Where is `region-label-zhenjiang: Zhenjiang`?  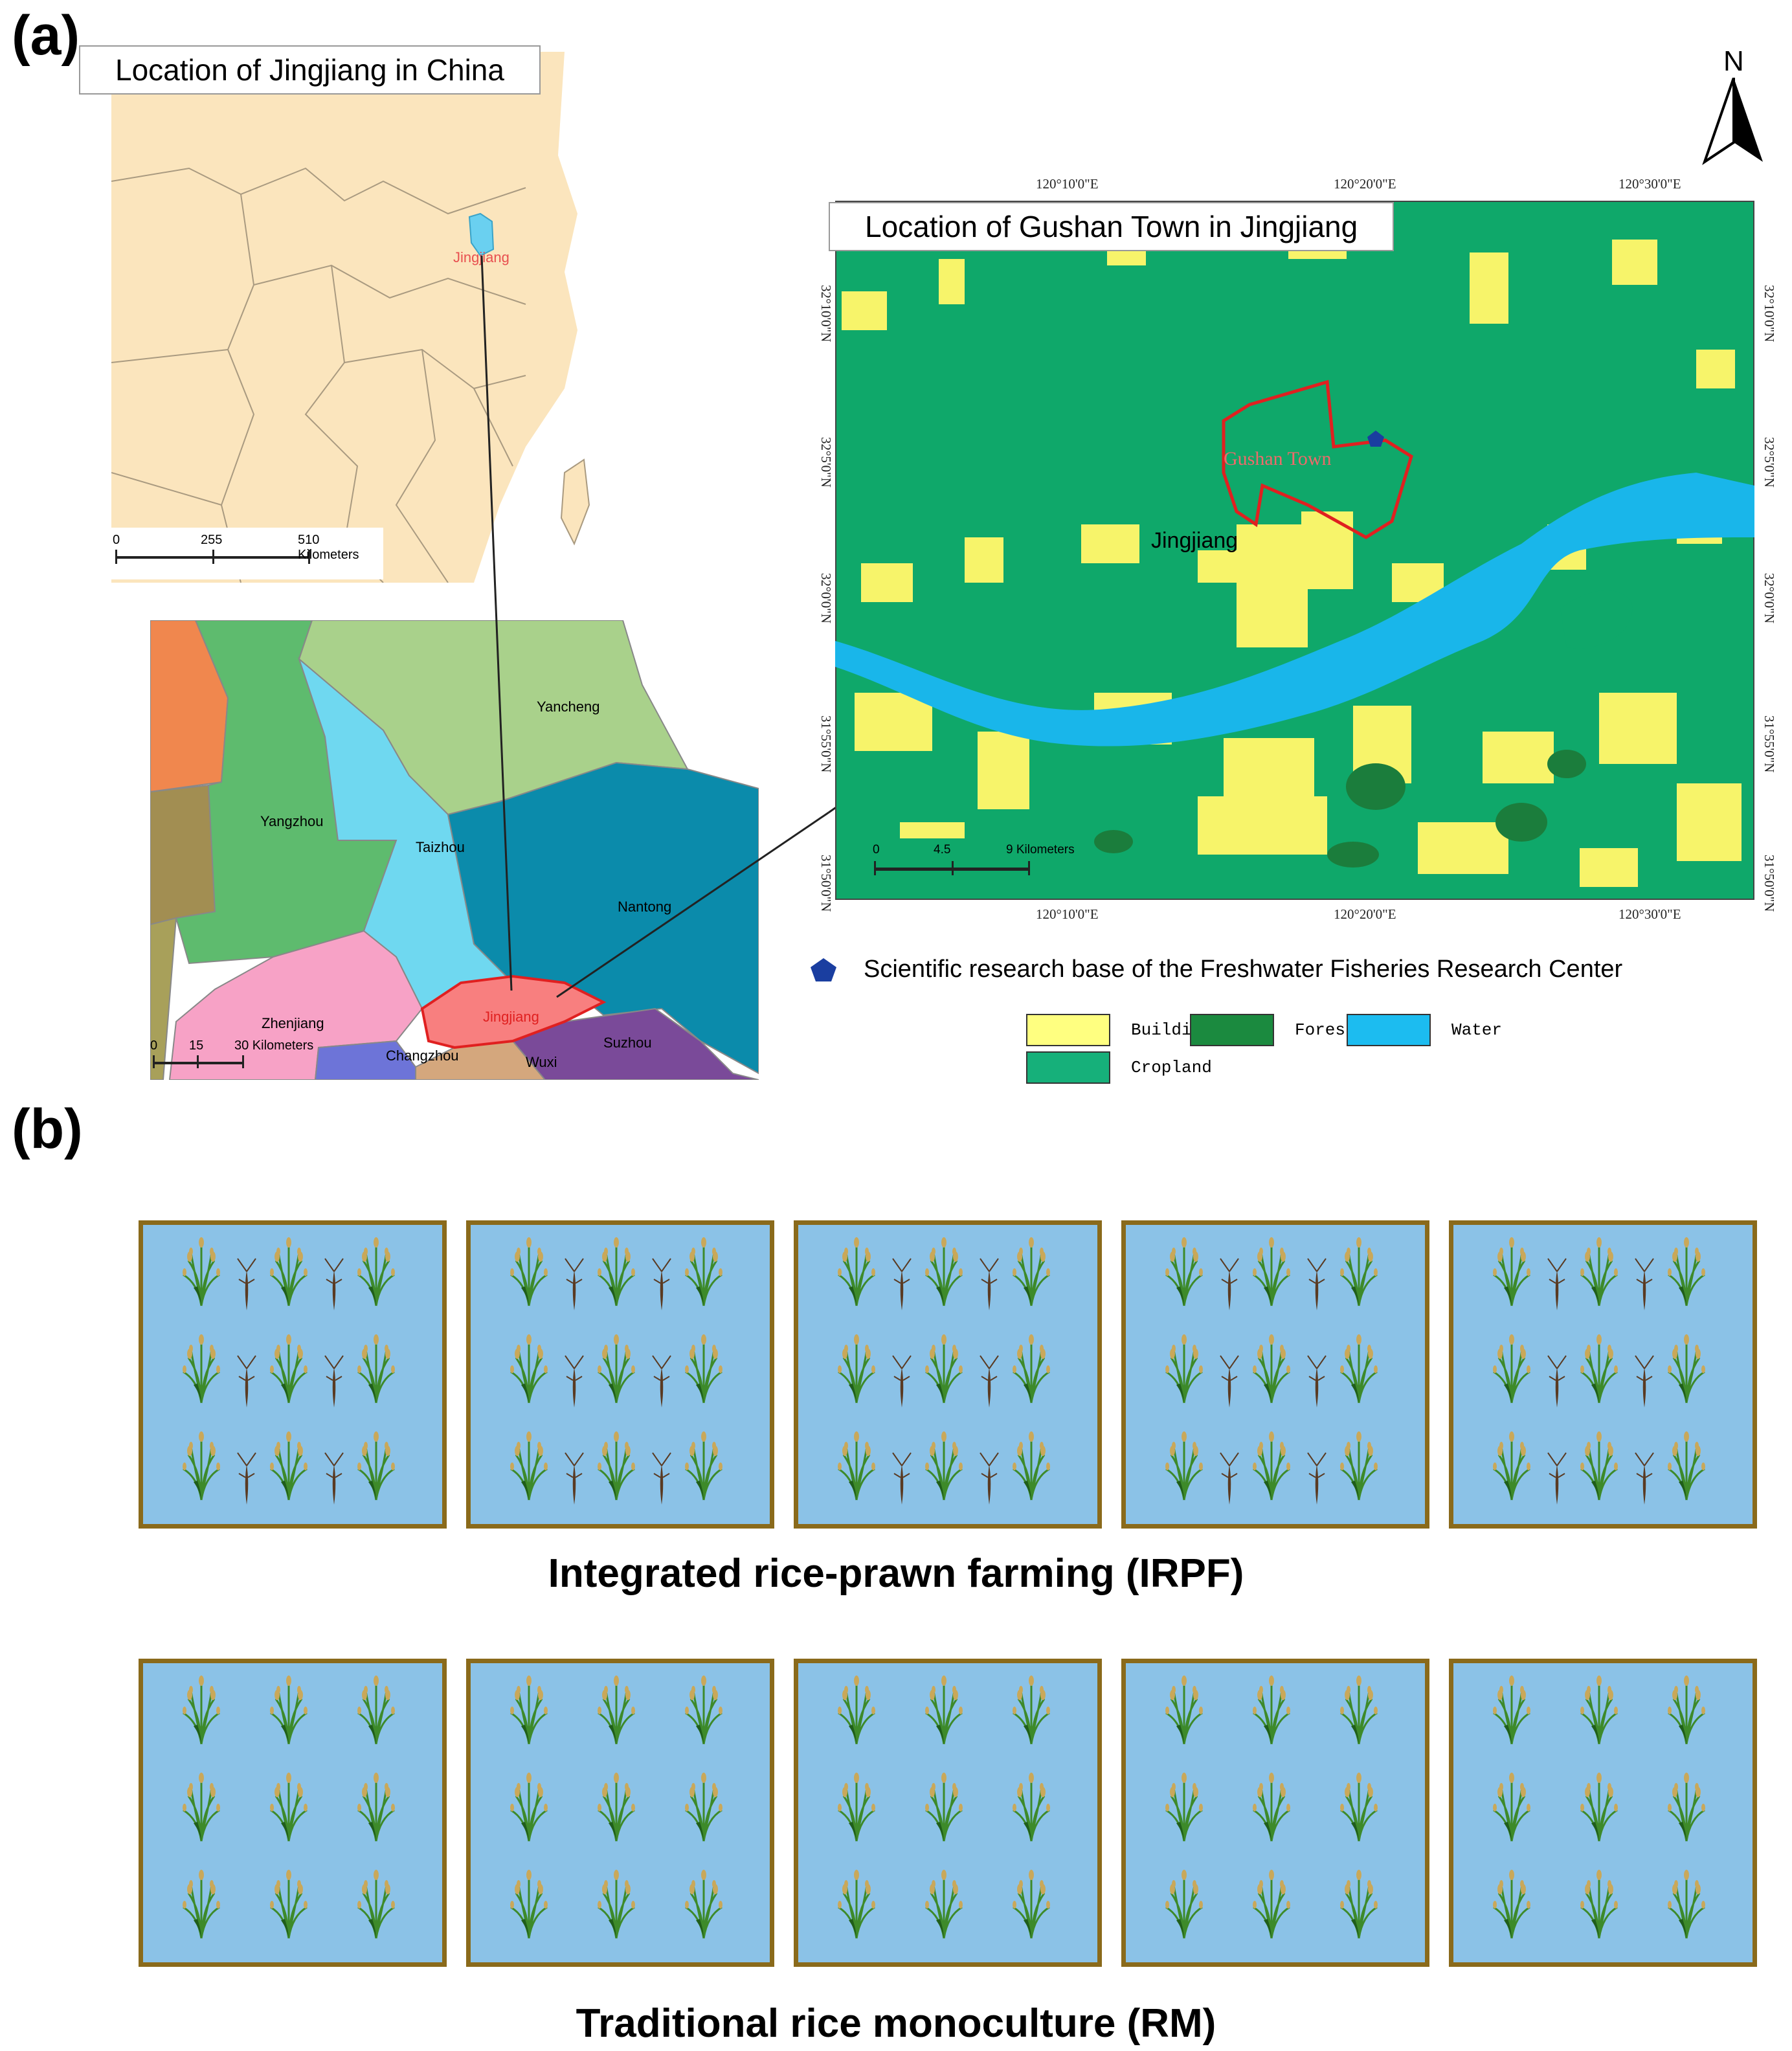 region-label-zhenjiang: Zhenjiang is located at coordinates (293, 1023).